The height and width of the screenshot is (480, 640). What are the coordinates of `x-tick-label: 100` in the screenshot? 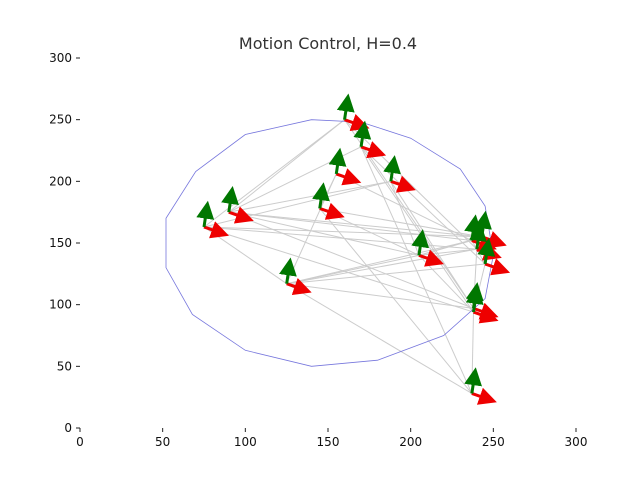 It's located at (245, 442).